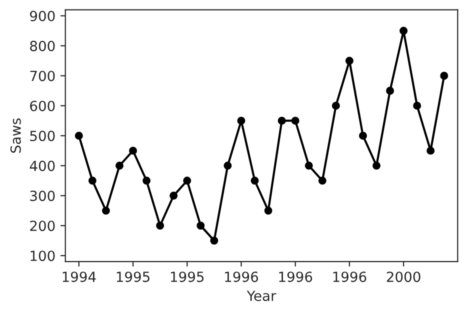  I want to click on y-axis-title: Saws, so click(15, 135).